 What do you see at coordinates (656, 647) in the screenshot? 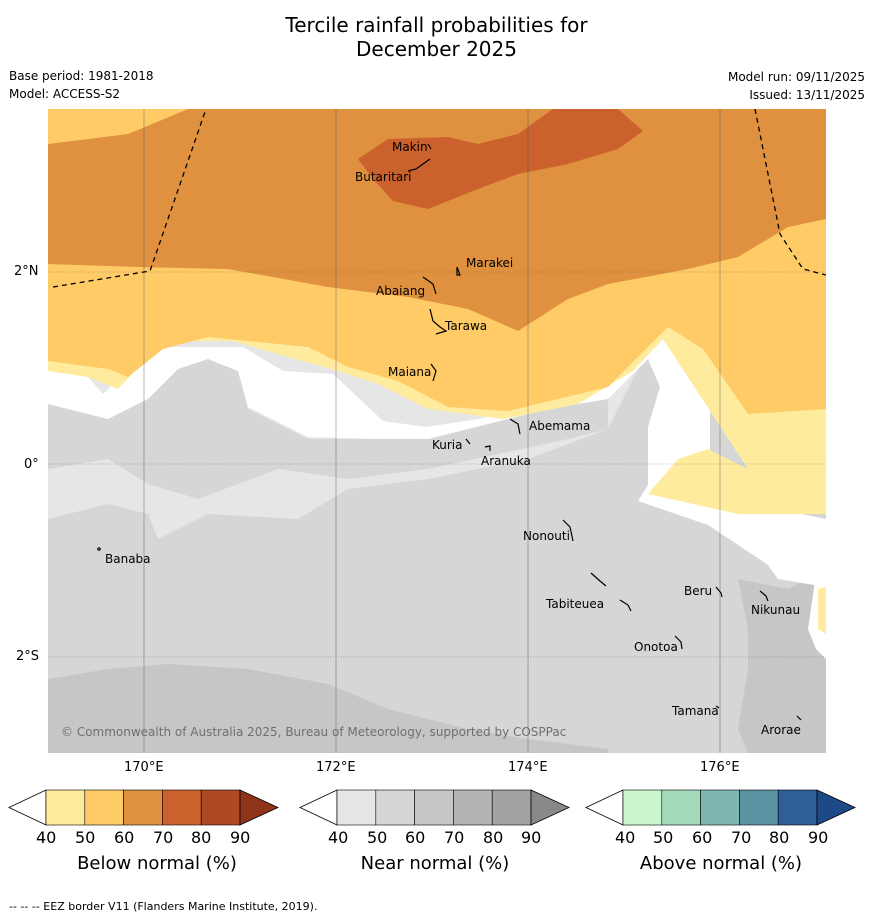
I see `place-label: Onotoa` at bounding box center [656, 647].